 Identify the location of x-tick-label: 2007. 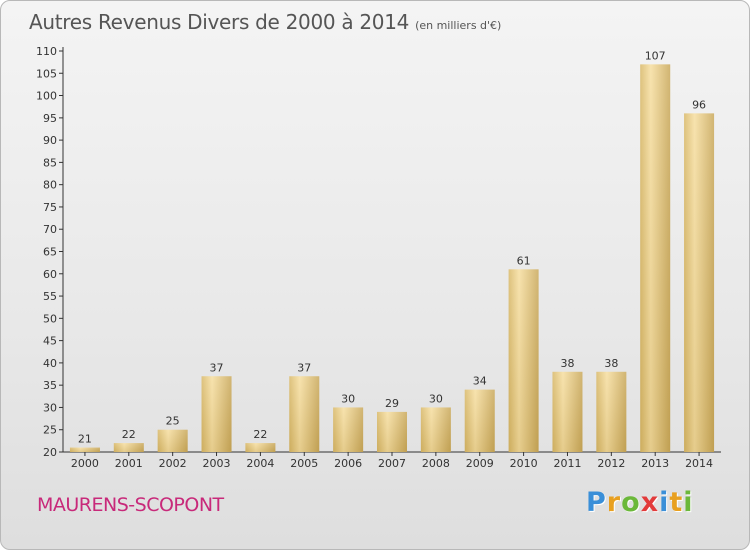
(392, 463).